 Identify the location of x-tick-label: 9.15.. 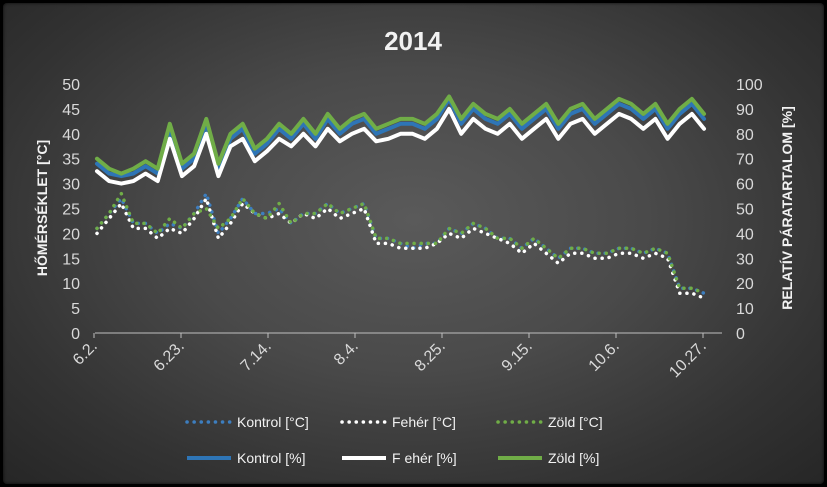
(517, 356).